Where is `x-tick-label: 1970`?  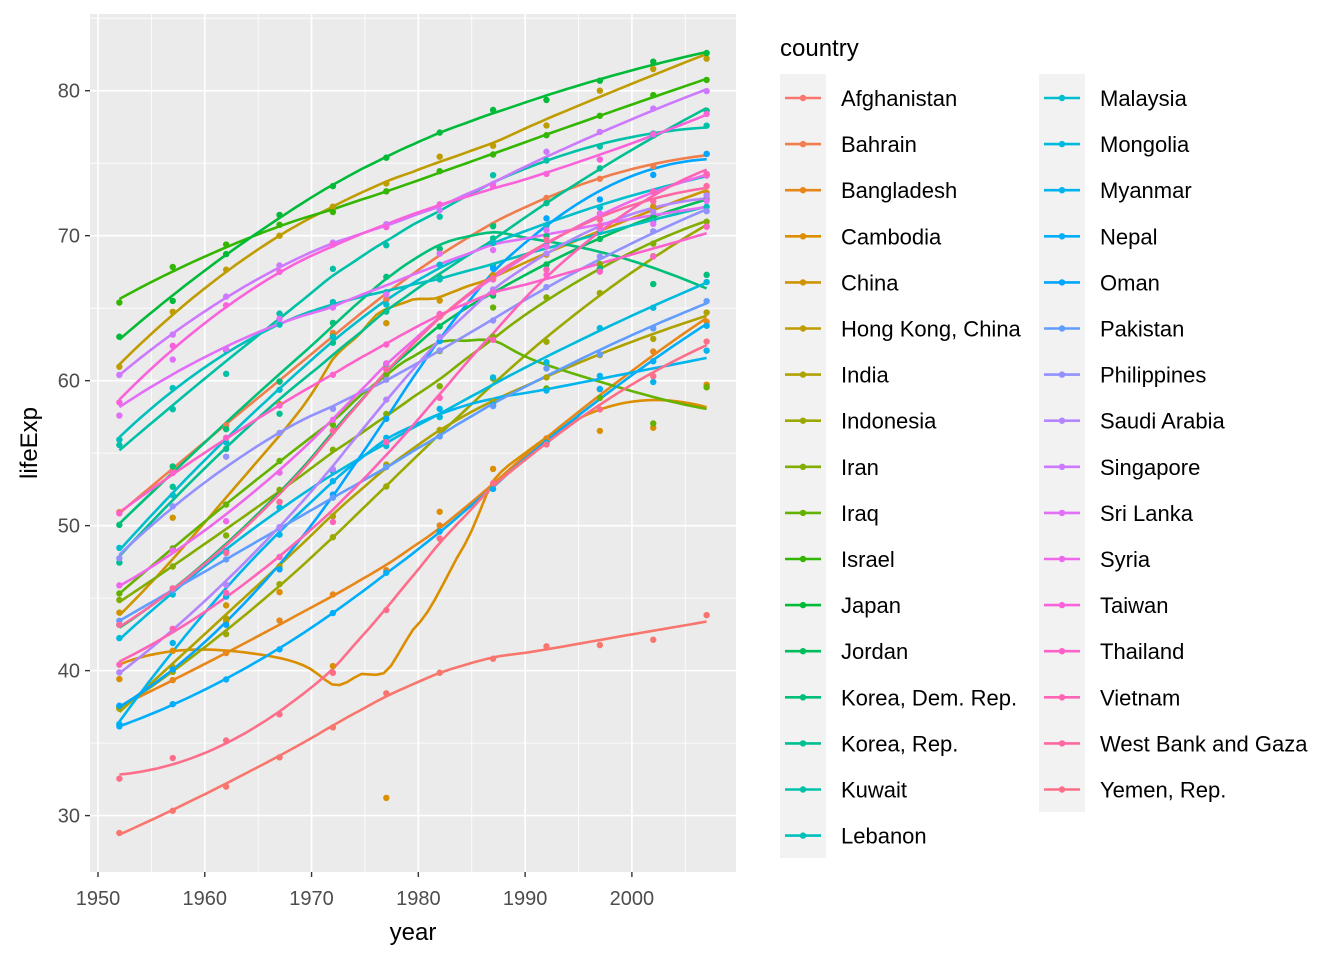 x-tick-label: 1970 is located at coordinates (311, 899).